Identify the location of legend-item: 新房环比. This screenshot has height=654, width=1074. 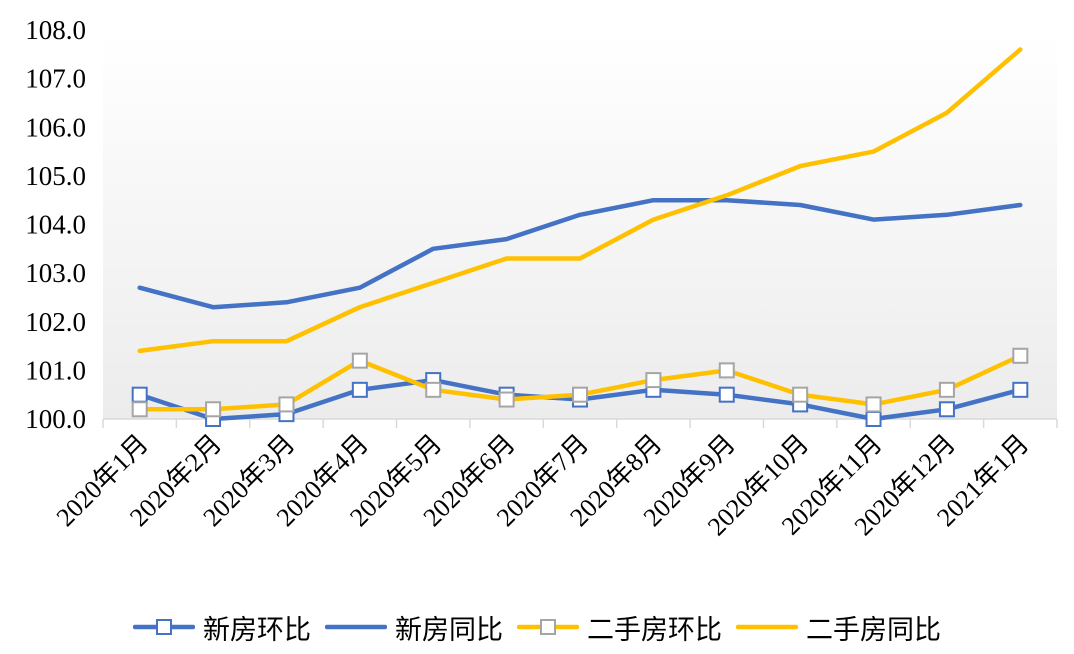
(222, 627).